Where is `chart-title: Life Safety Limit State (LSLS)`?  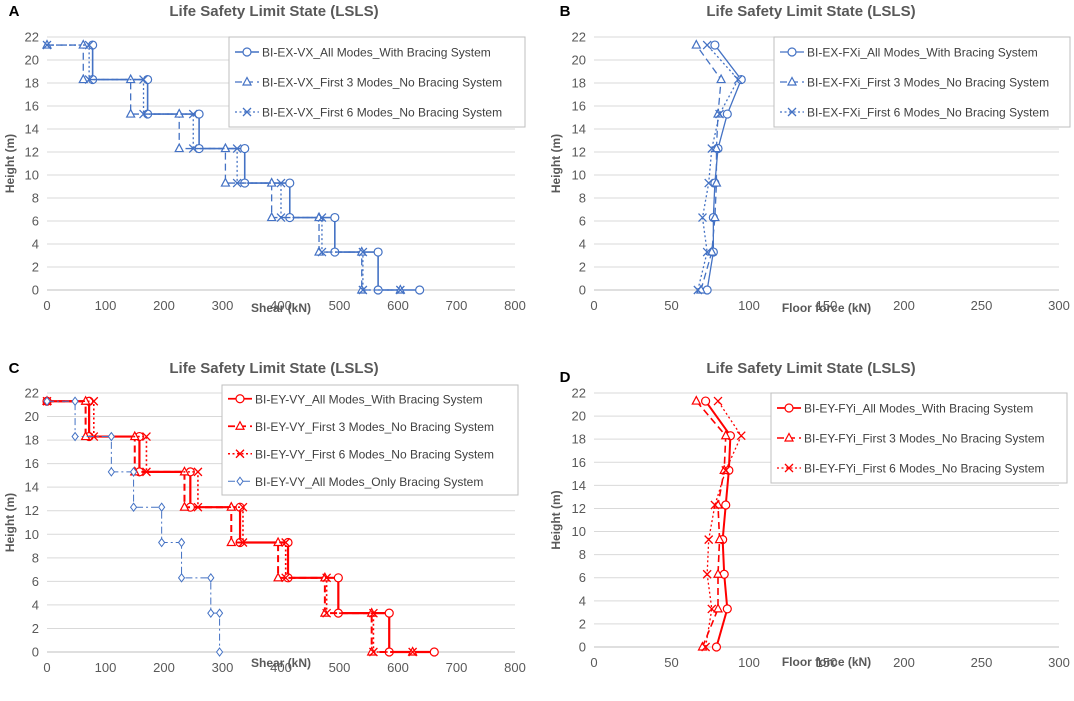
chart-title: Life Safety Limit State (LSLS) is located at coordinates (273, 11).